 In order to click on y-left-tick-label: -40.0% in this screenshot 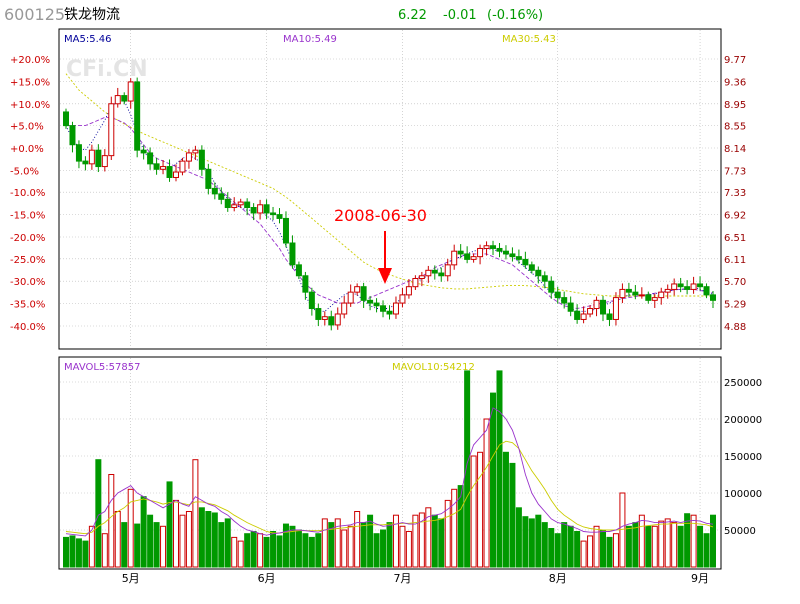, I will do `click(27, 327)`.